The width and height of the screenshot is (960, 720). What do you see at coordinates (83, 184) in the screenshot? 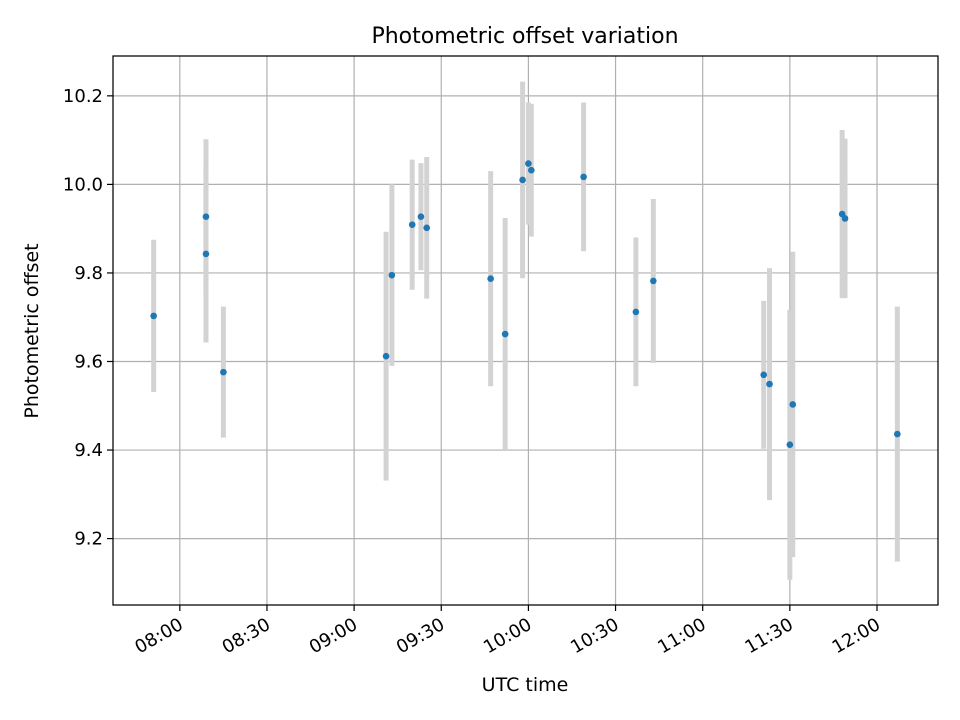
I see `y-tick-label: 10.0` at bounding box center [83, 184].